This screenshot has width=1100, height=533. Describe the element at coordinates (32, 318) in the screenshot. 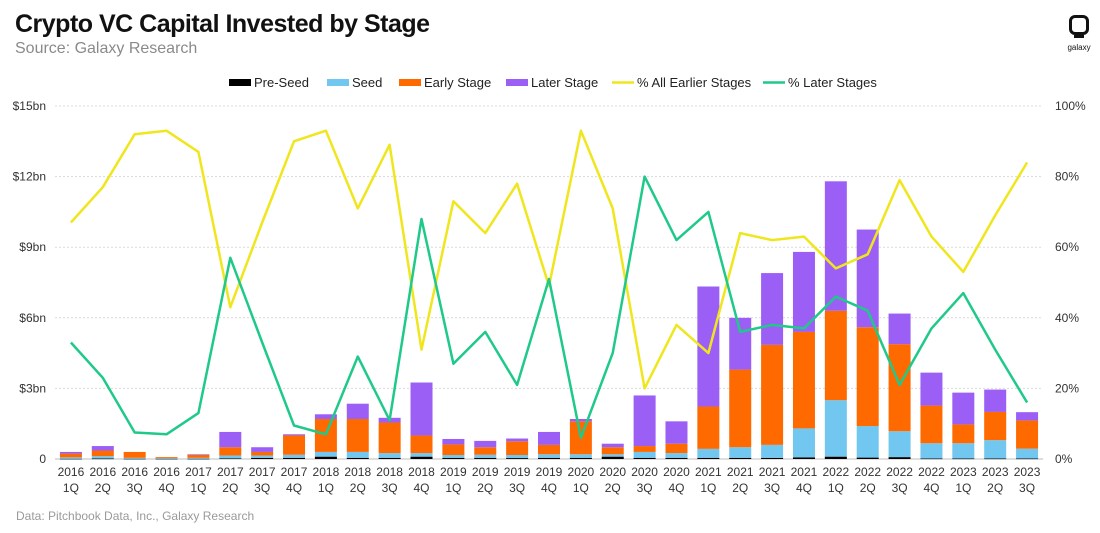

I see `left-tick-label: $6bn` at that location.